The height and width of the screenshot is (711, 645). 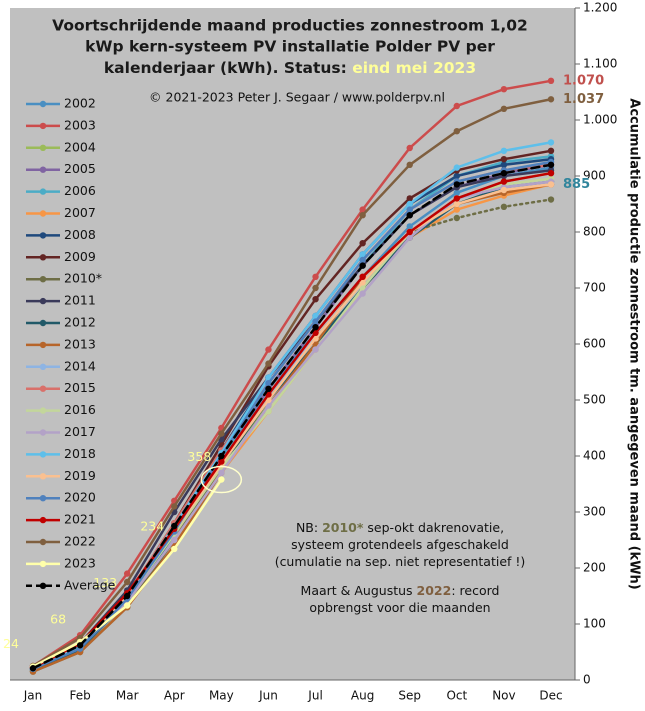 I want to click on y-tick-label: 800, so click(x=594, y=232).